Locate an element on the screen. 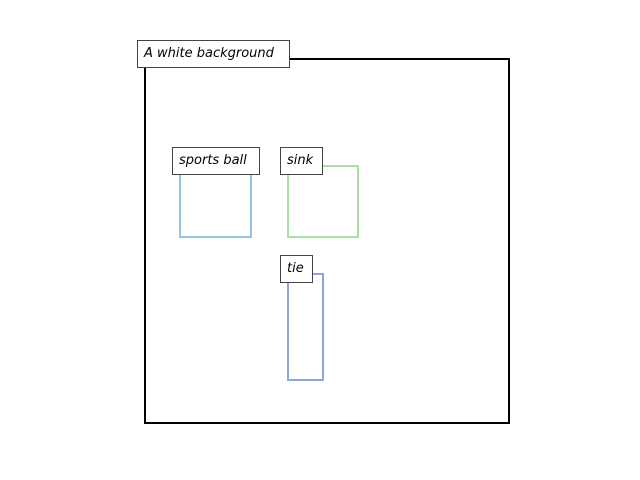 The height and width of the screenshot is (480, 640). tie-label: tie is located at coordinates (296, 269).